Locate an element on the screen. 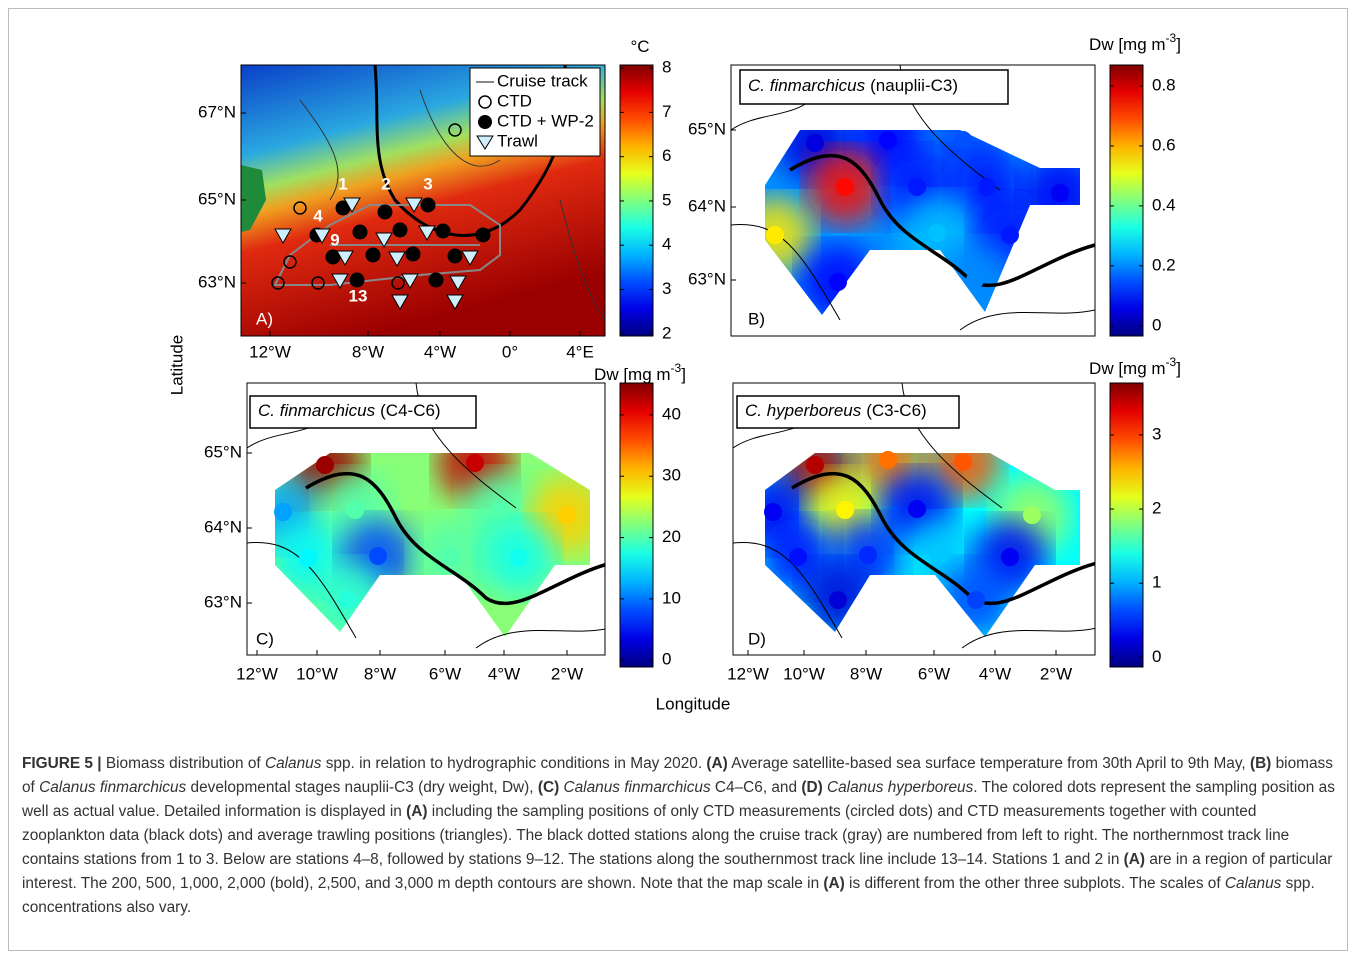  lon-tick-label: 6°W is located at coordinates (445, 673).